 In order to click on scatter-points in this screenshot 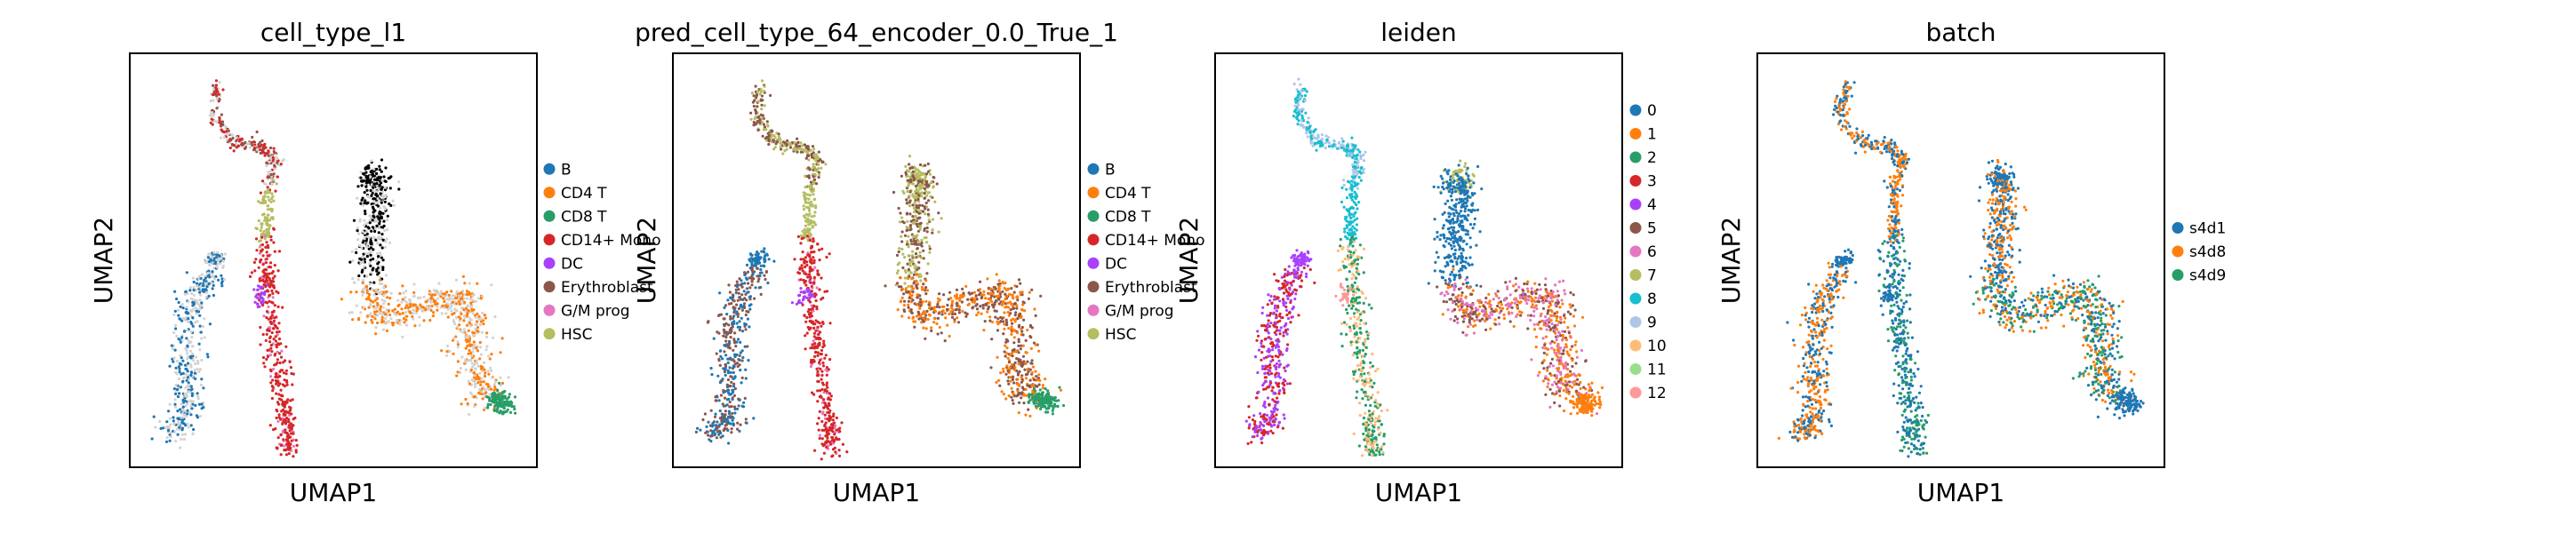, I will do `click(333, 268)`.